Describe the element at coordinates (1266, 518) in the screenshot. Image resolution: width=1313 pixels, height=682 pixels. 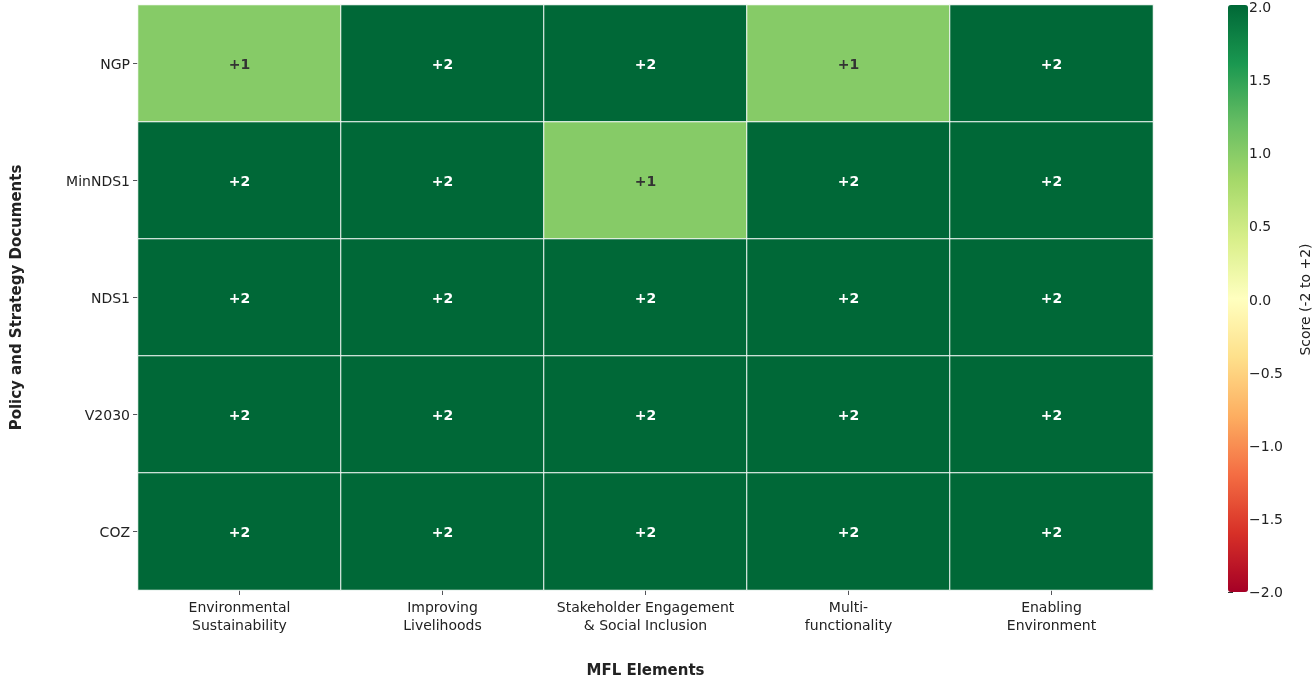
I see `color-bar-label: −1.5` at that location.